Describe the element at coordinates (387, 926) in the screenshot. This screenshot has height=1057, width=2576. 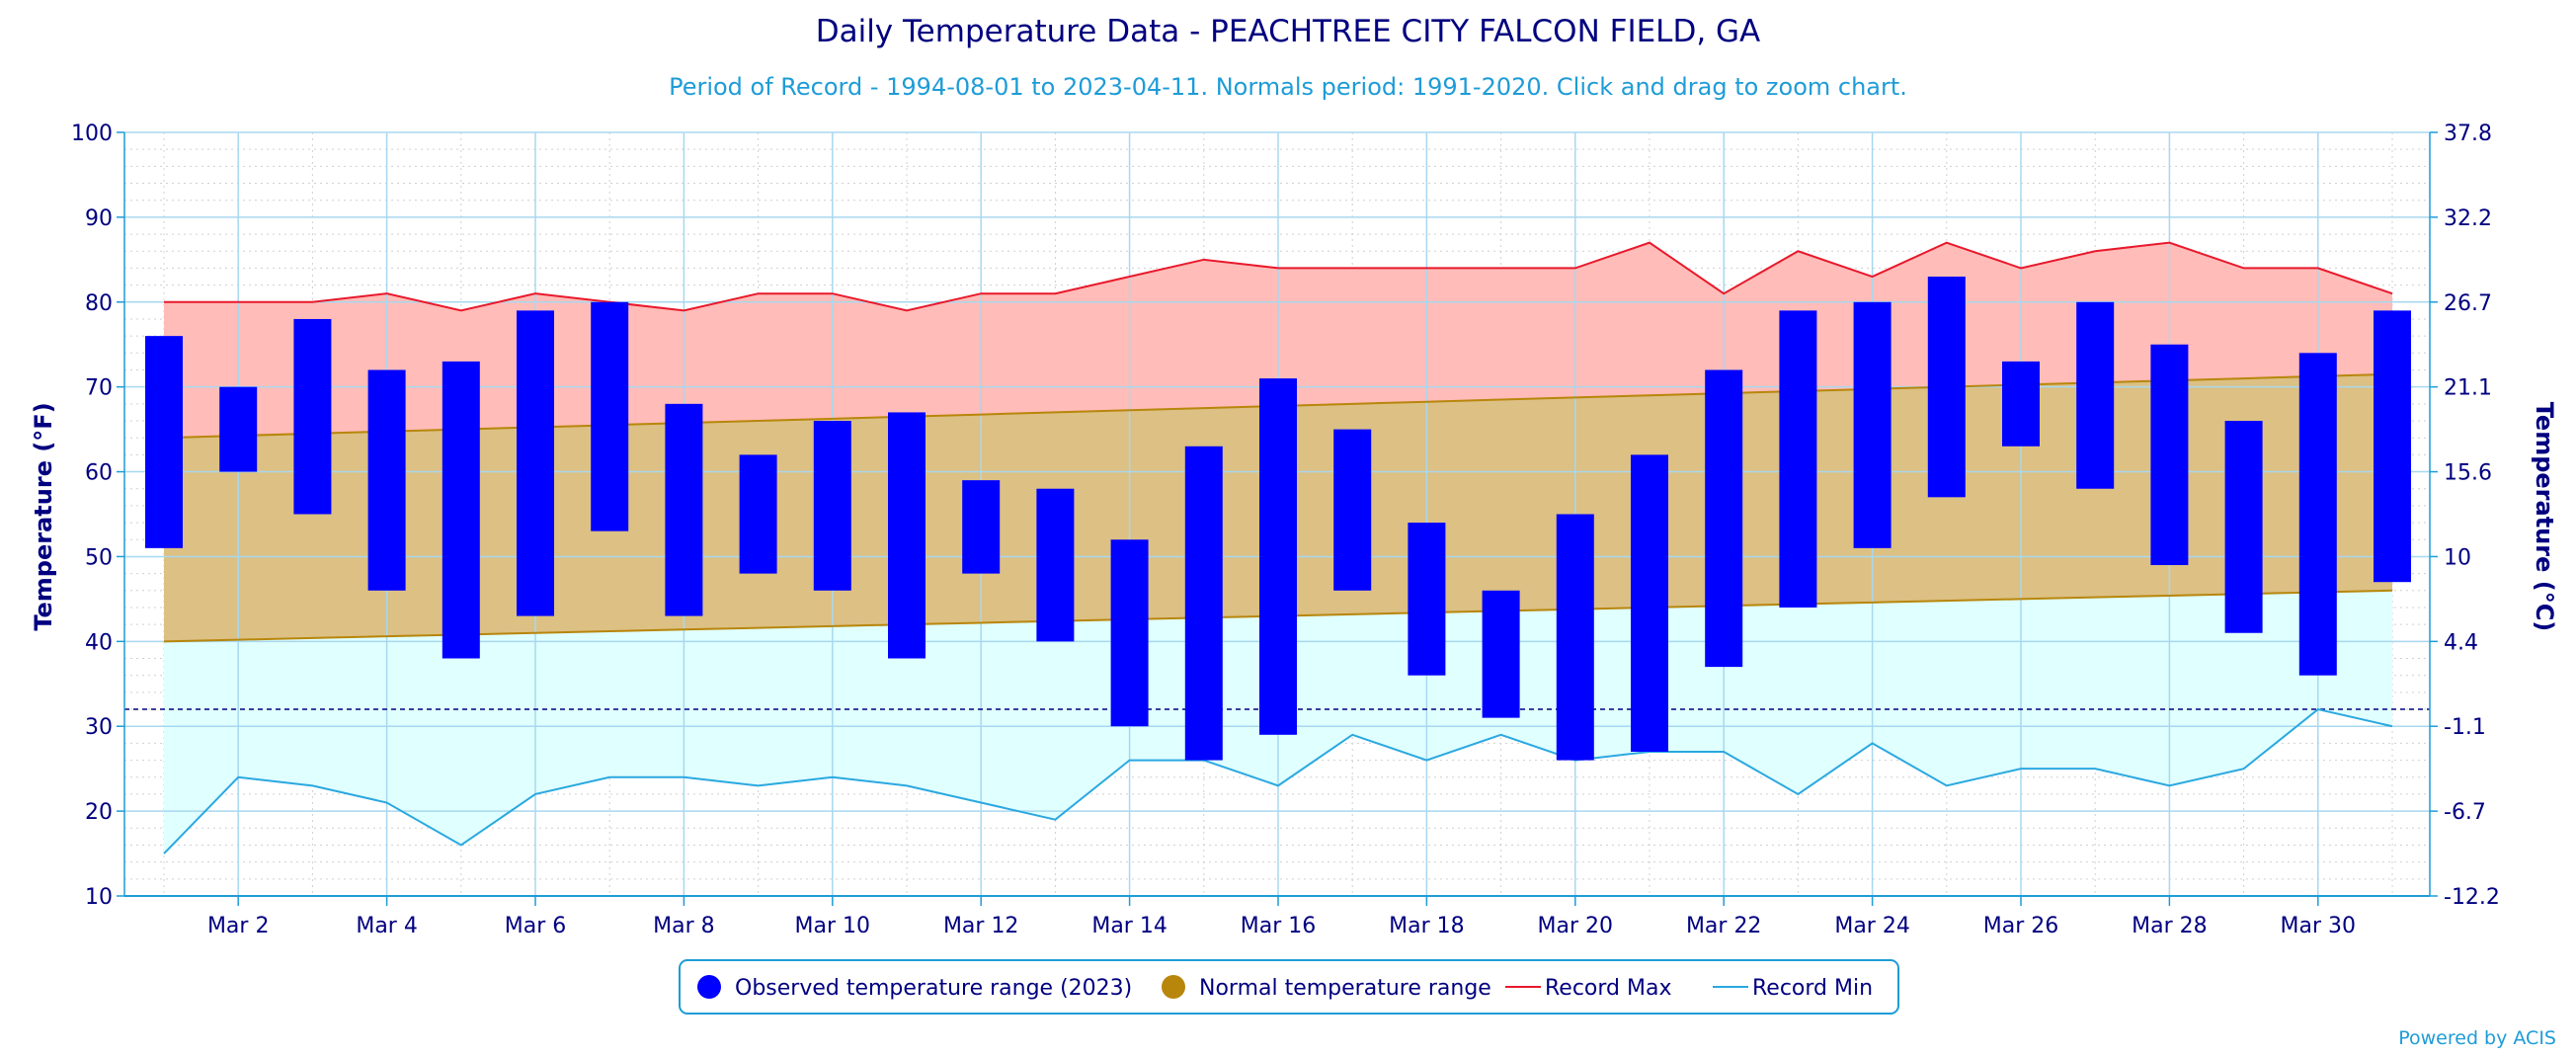
I see `x-tick-label: Mar 4` at that location.